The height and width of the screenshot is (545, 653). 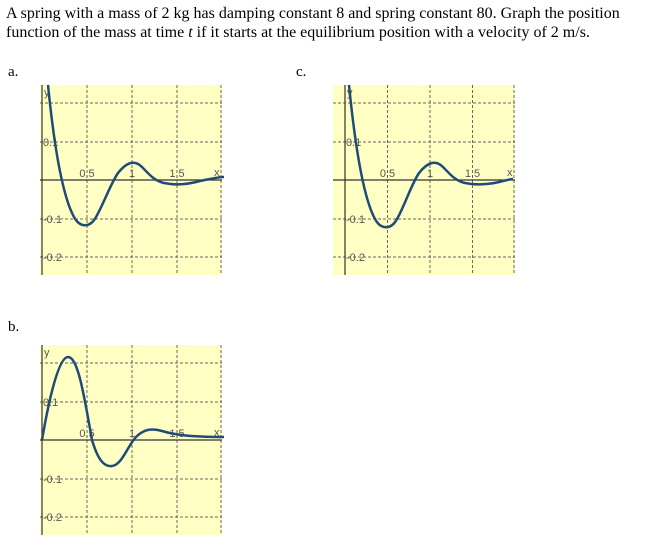 I want to click on question-variable: t, so click(x=190, y=32).